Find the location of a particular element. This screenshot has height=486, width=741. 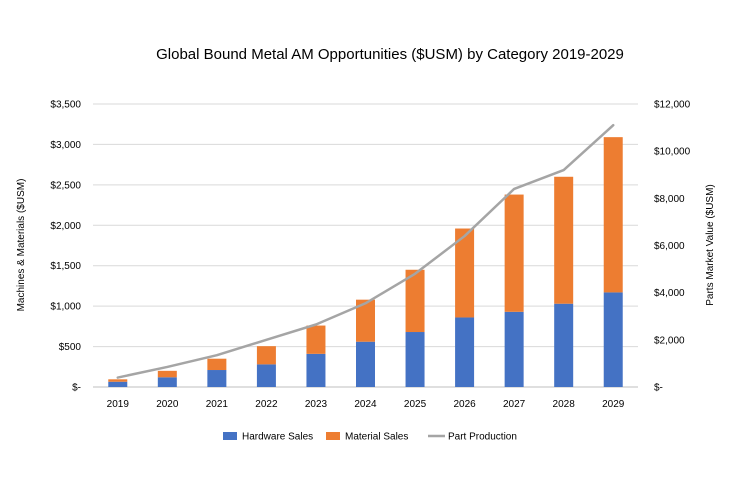

x-tick-label: 2028 is located at coordinates (564, 404).